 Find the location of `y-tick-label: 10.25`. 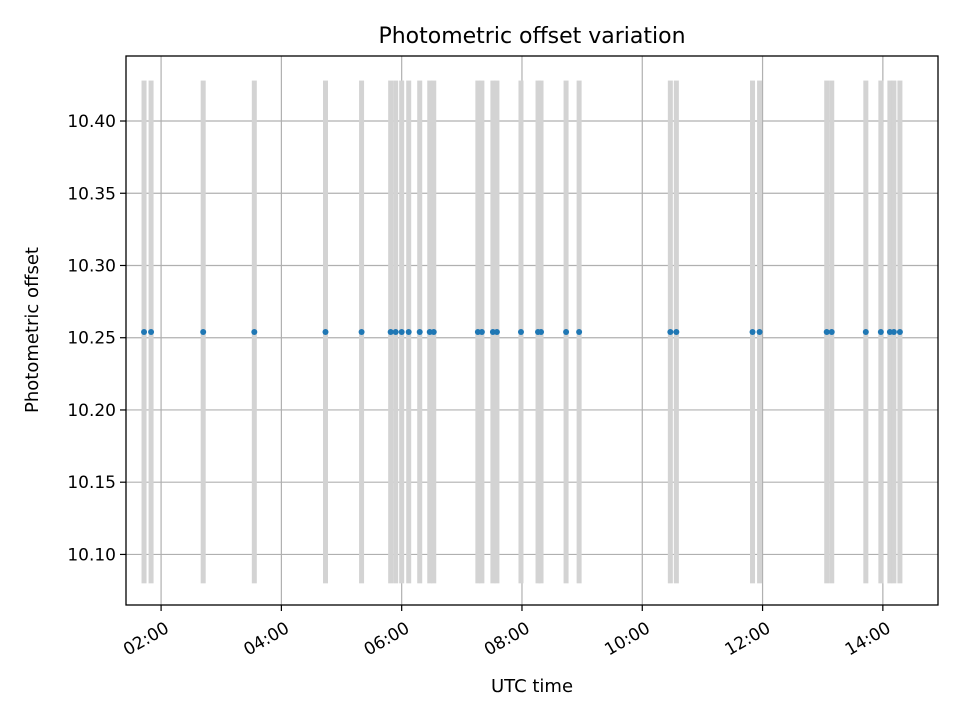

y-tick-label: 10.25 is located at coordinates (91, 339).